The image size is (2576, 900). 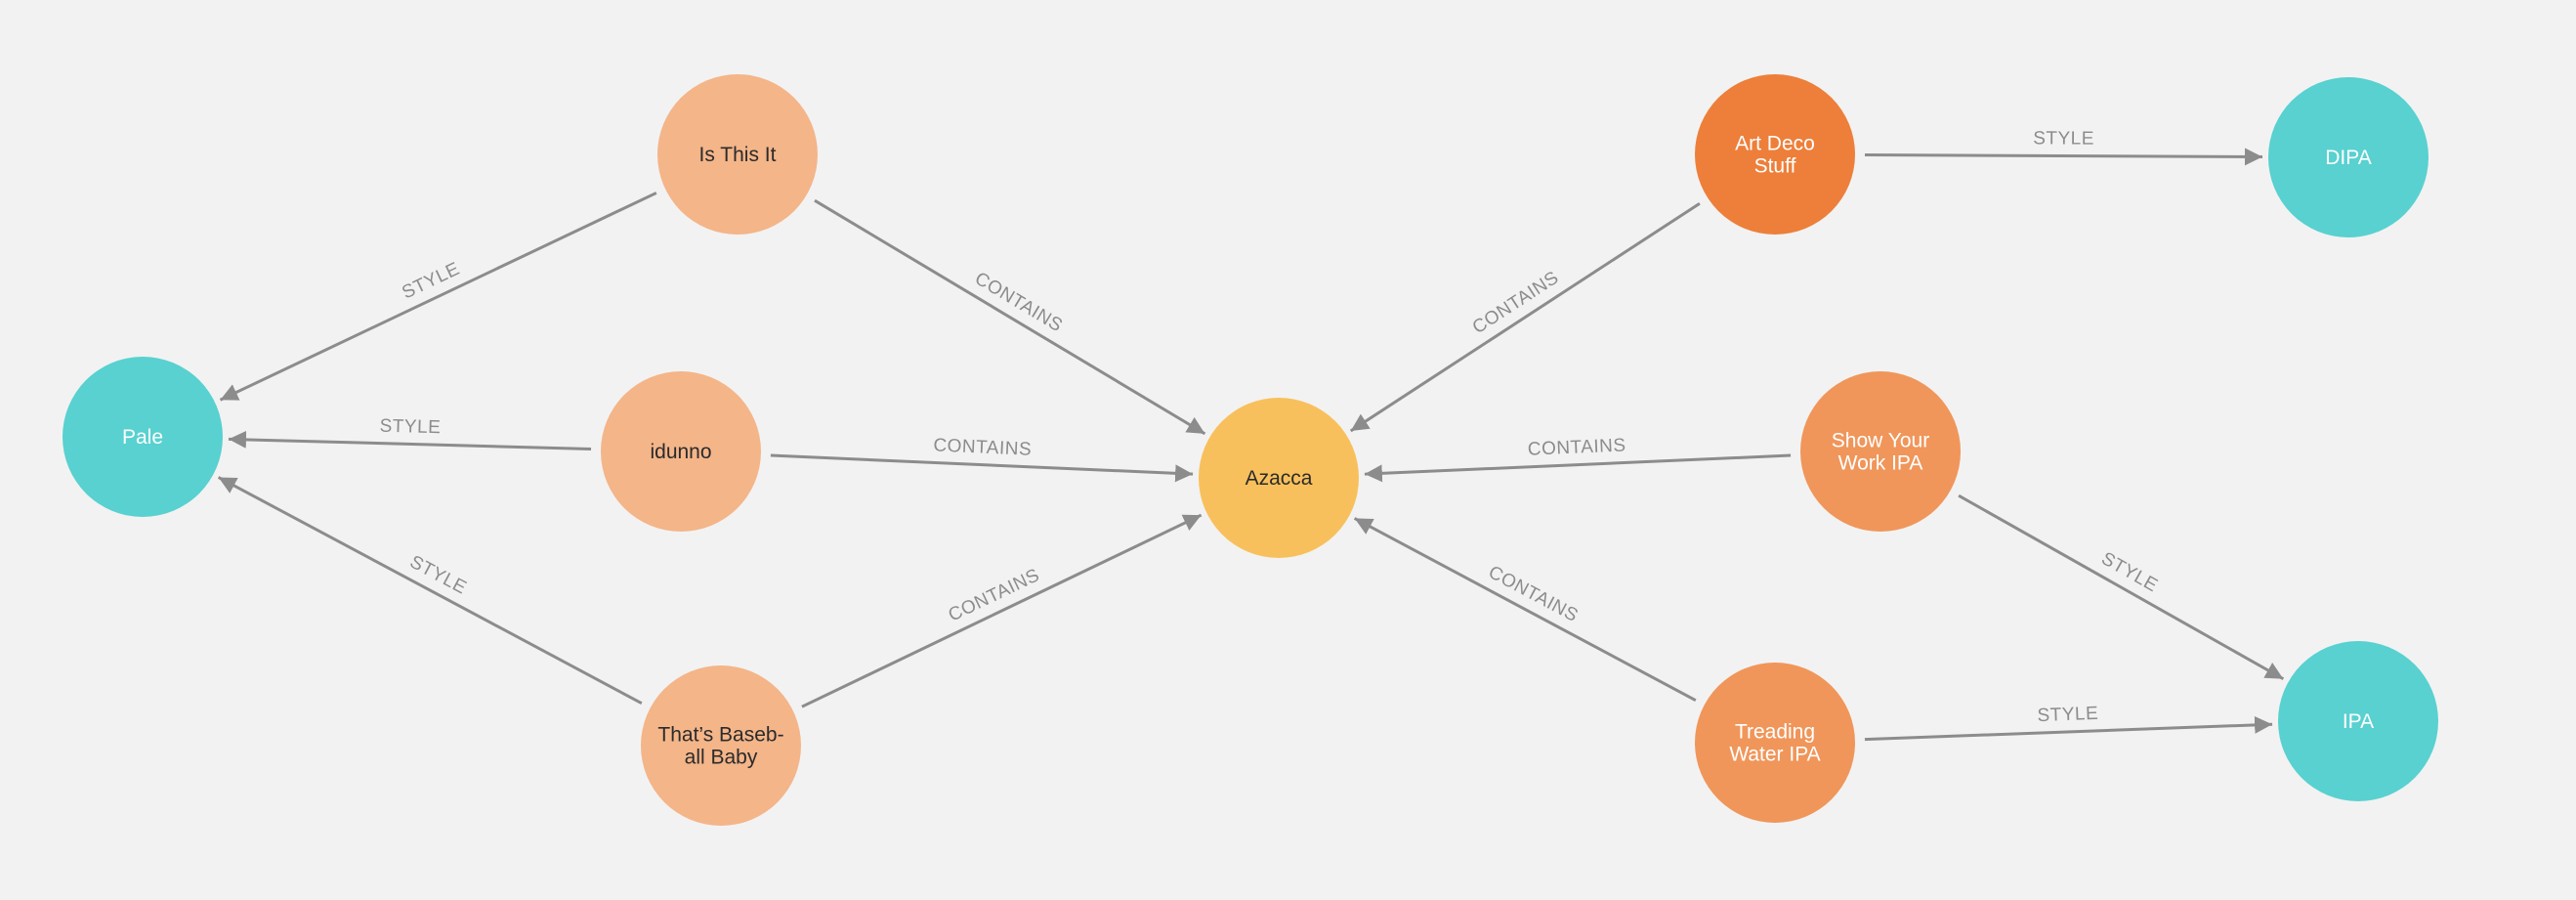 I want to click on edge-thats_baseball_baby-to-pale: STYLE, so click(x=430, y=591).